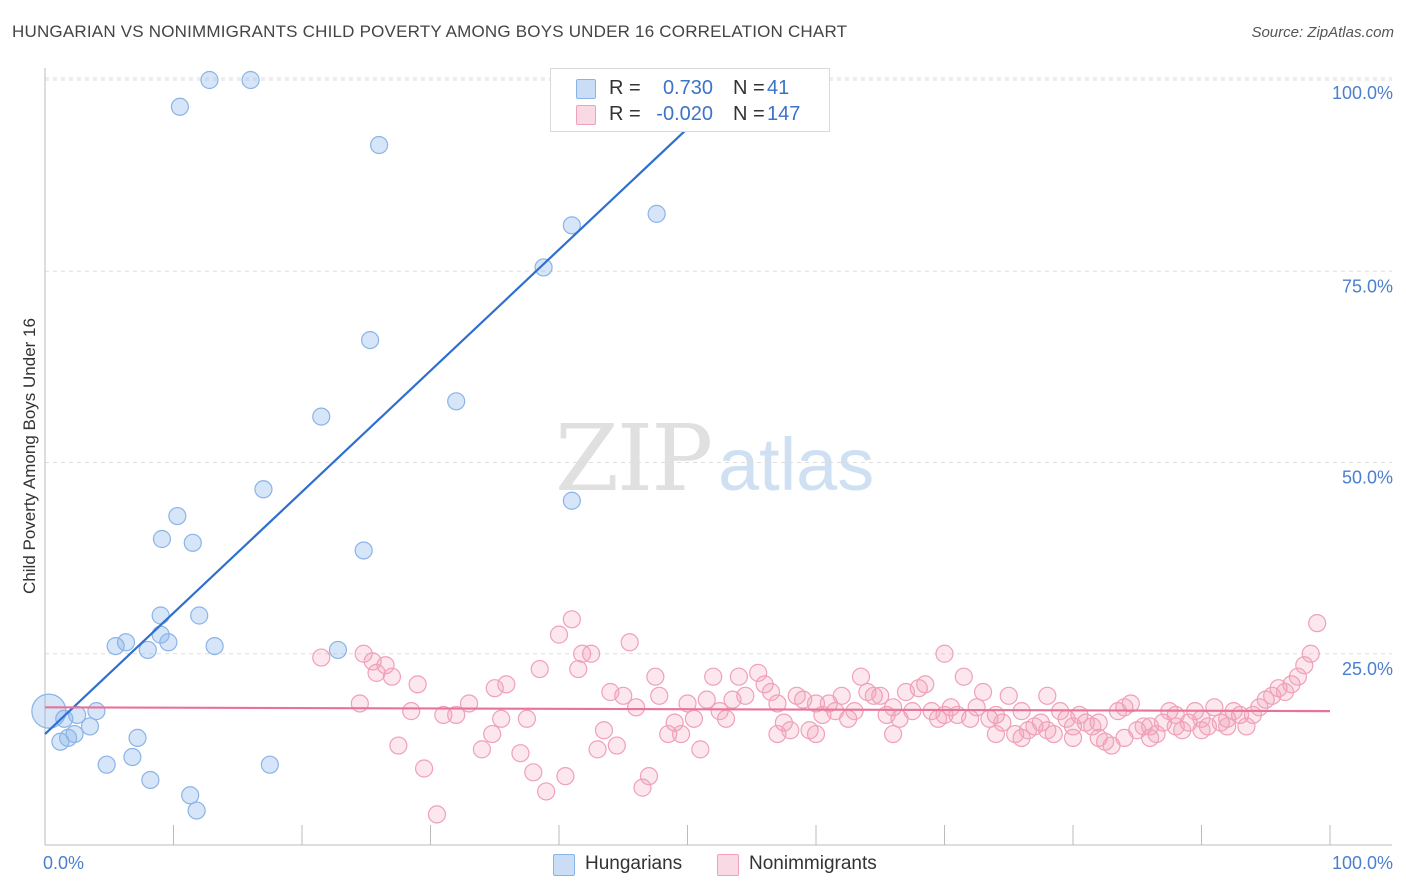  What do you see at coordinates (813, 863) in the screenshot?
I see `series-label-nonimmigrants: Nonimmigrants` at bounding box center [813, 863].